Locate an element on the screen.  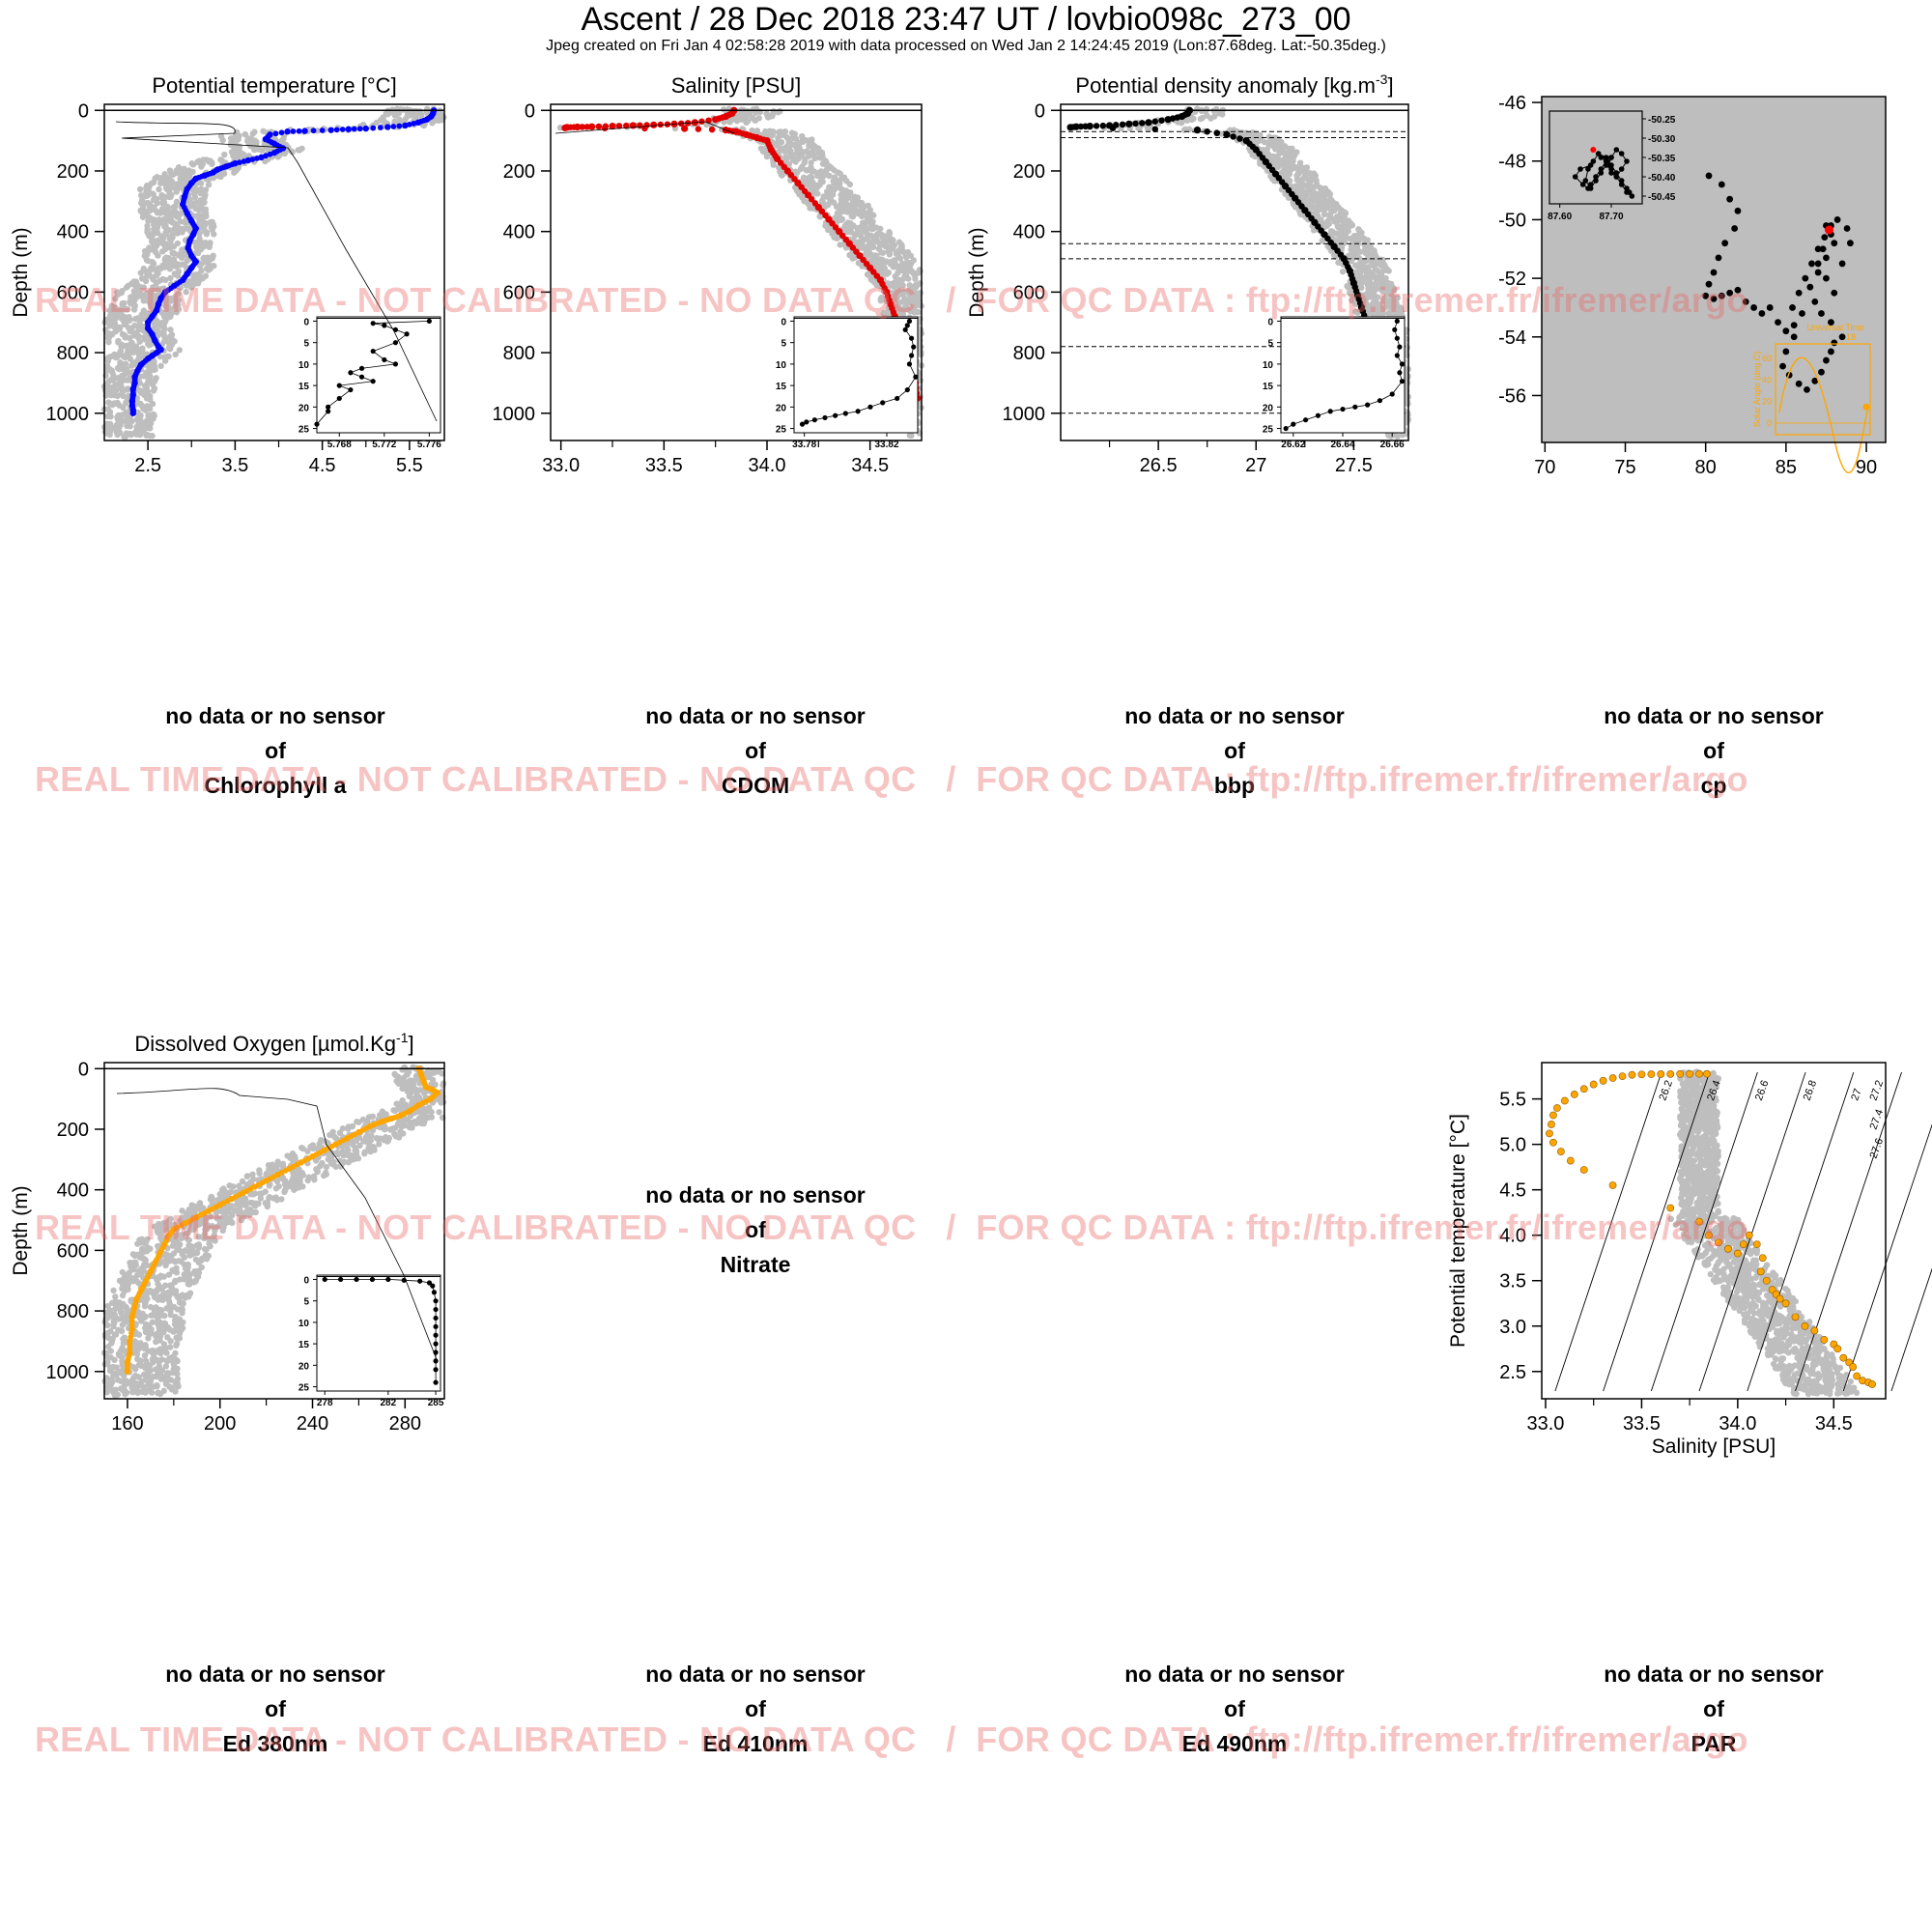
y-tick-label: 200 is located at coordinates (519, 172).